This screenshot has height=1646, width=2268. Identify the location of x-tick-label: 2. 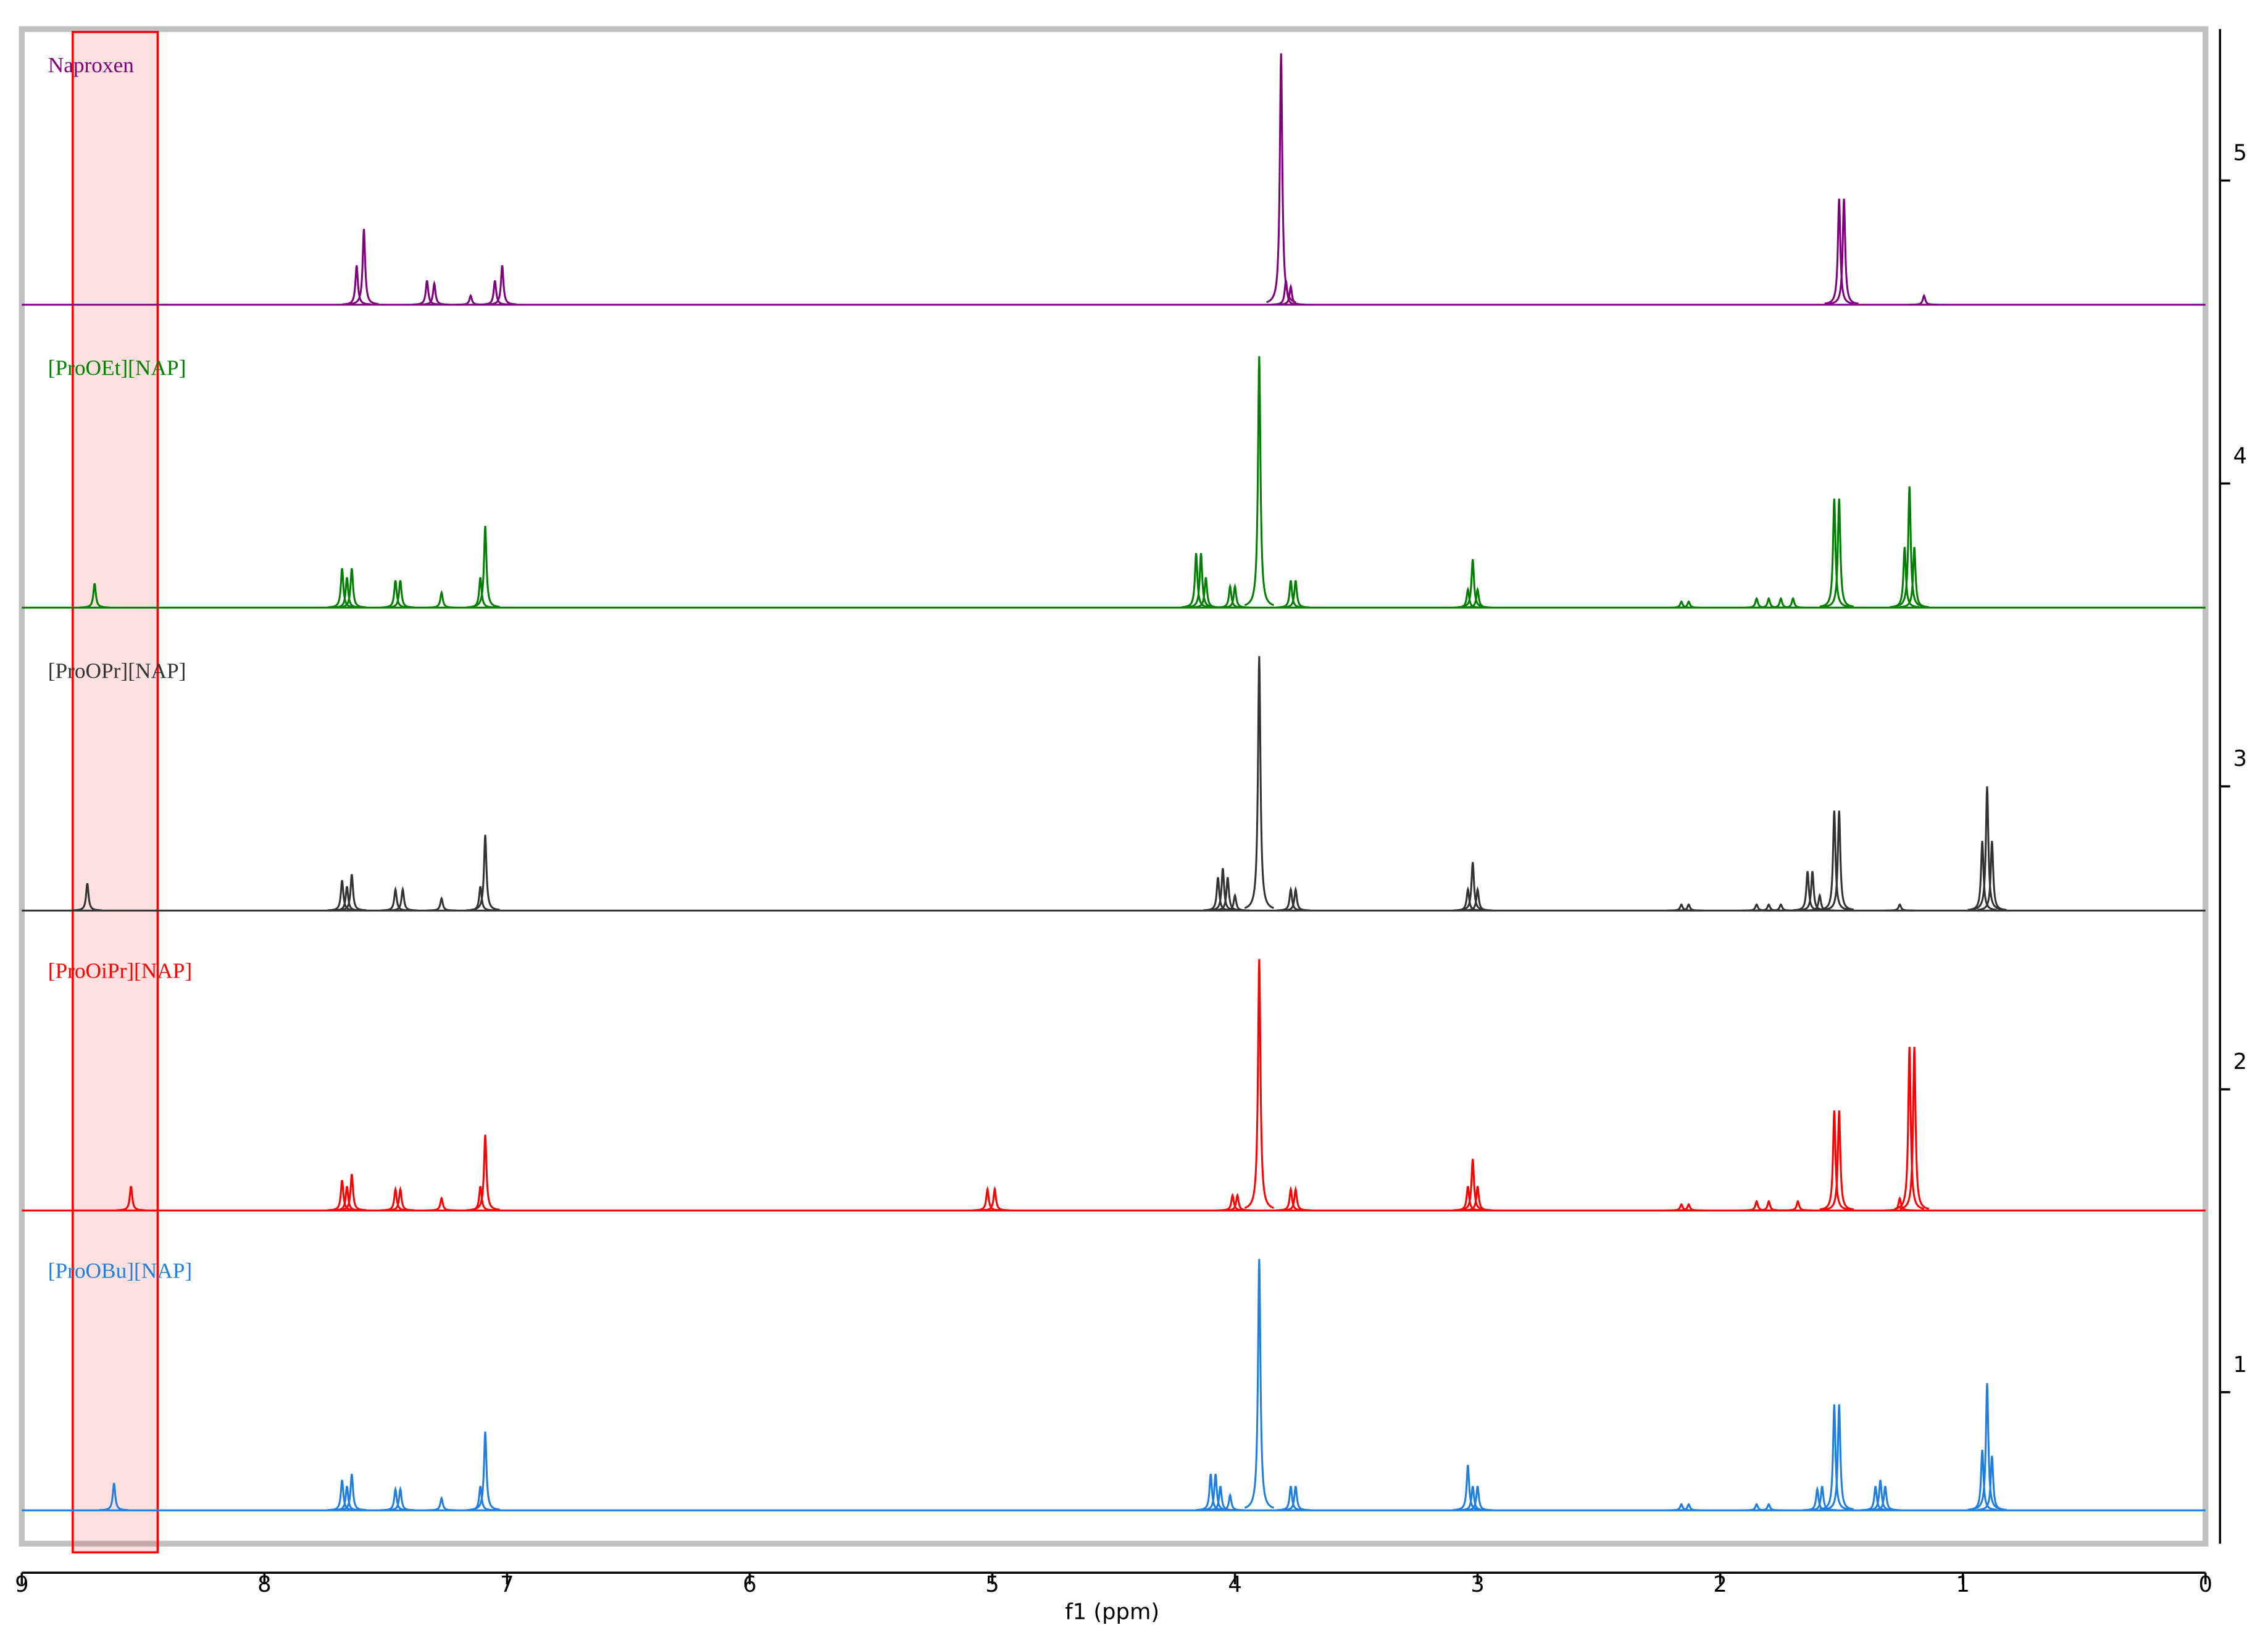
(1720, 1584).